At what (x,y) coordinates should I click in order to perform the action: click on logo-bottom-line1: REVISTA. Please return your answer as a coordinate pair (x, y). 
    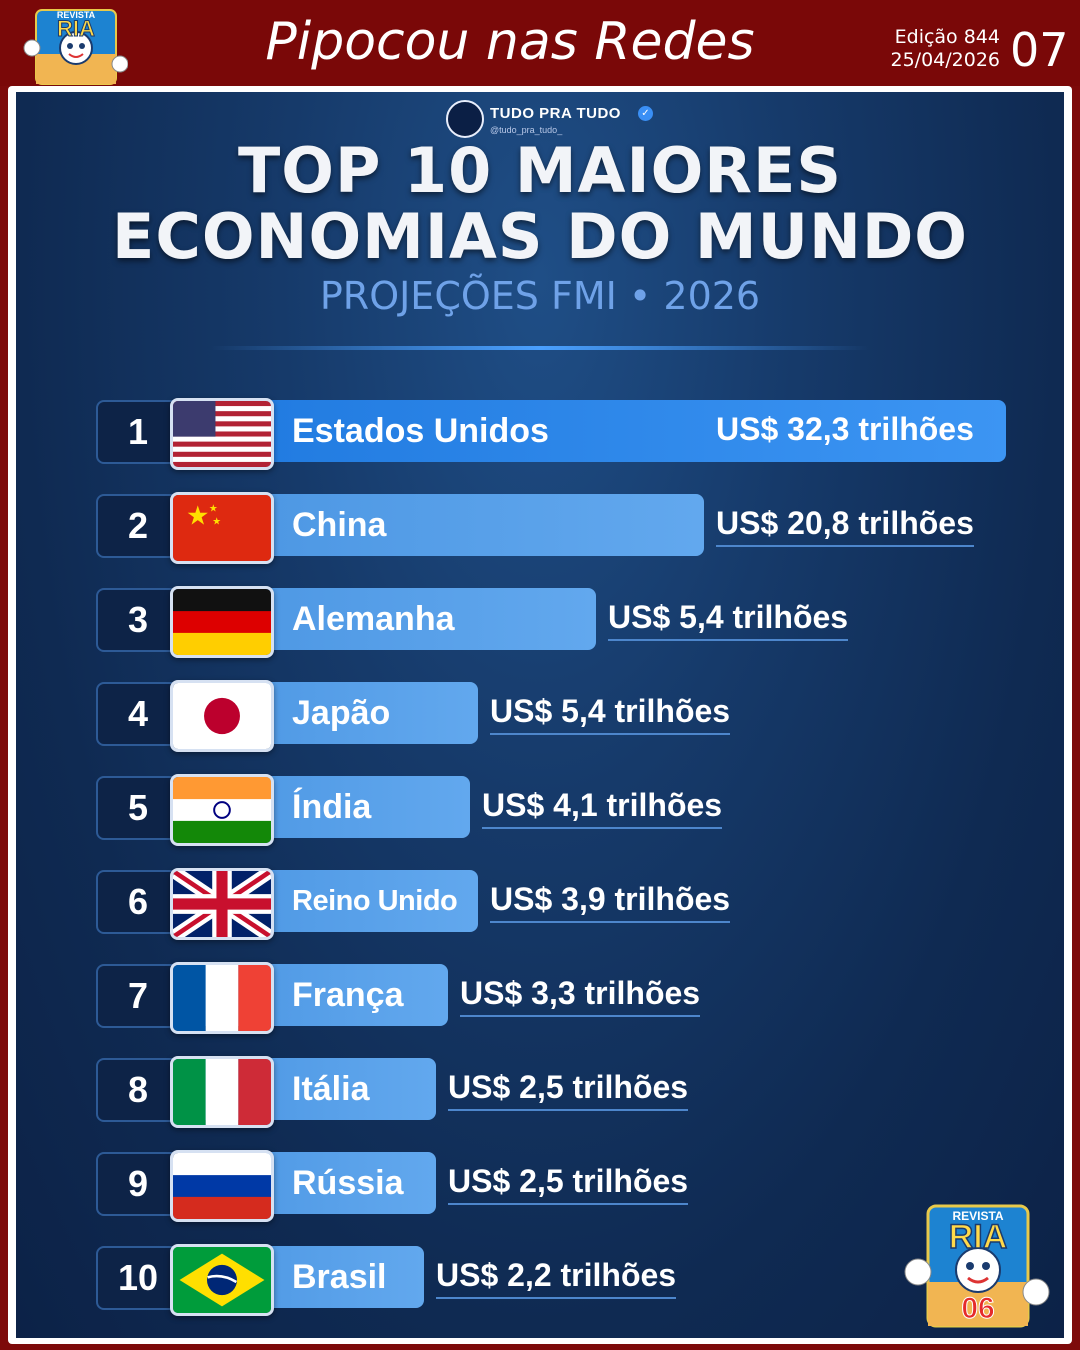
    Looking at the image, I should click on (977, 1216).